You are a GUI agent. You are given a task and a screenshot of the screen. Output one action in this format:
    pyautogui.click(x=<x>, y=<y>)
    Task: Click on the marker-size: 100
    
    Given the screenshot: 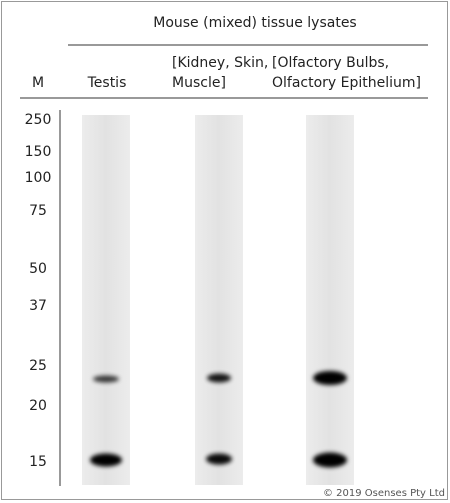 What is the action you would take?
    pyautogui.click(x=38, y=178)
    